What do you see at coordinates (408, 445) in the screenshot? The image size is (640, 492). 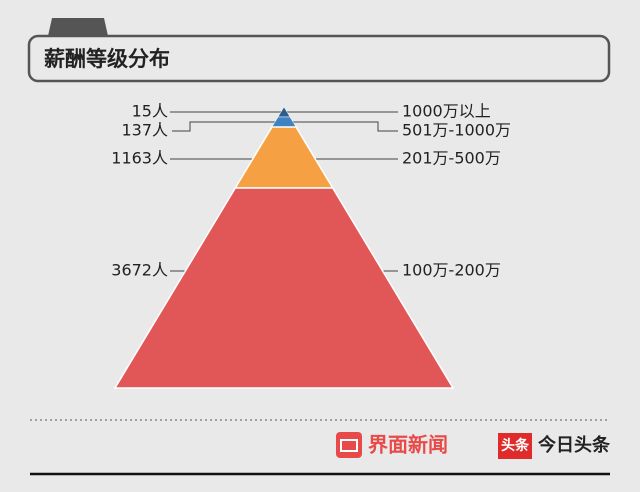 I see `logo-text: 界面新闻` at bounding box center [408, 445].